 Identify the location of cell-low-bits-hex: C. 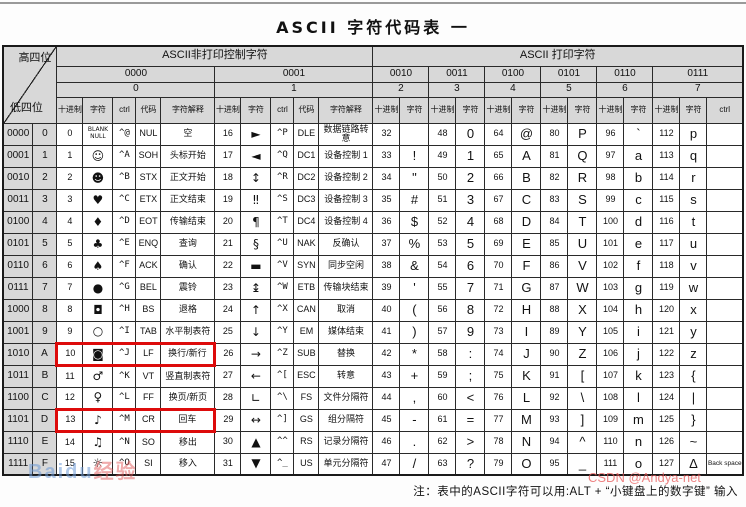
(45, 398).